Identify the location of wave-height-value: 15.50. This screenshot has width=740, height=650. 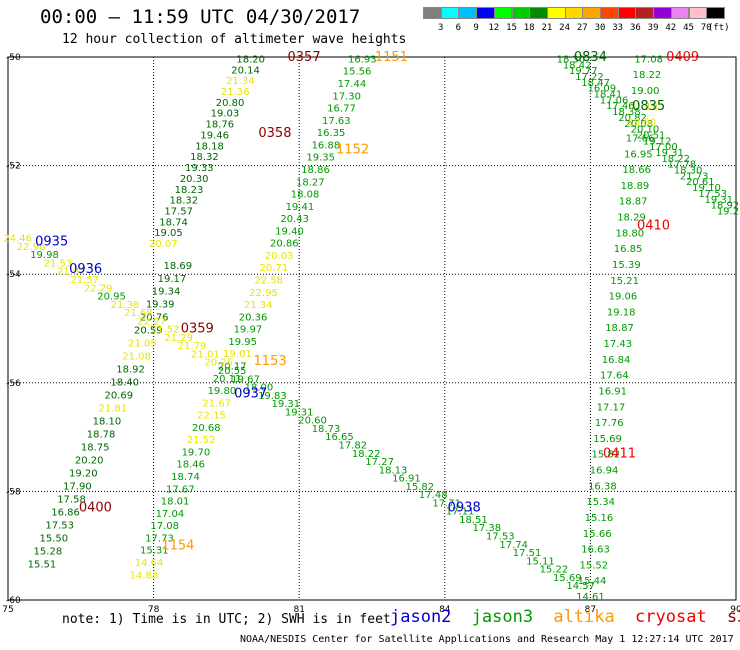
(53, 538).